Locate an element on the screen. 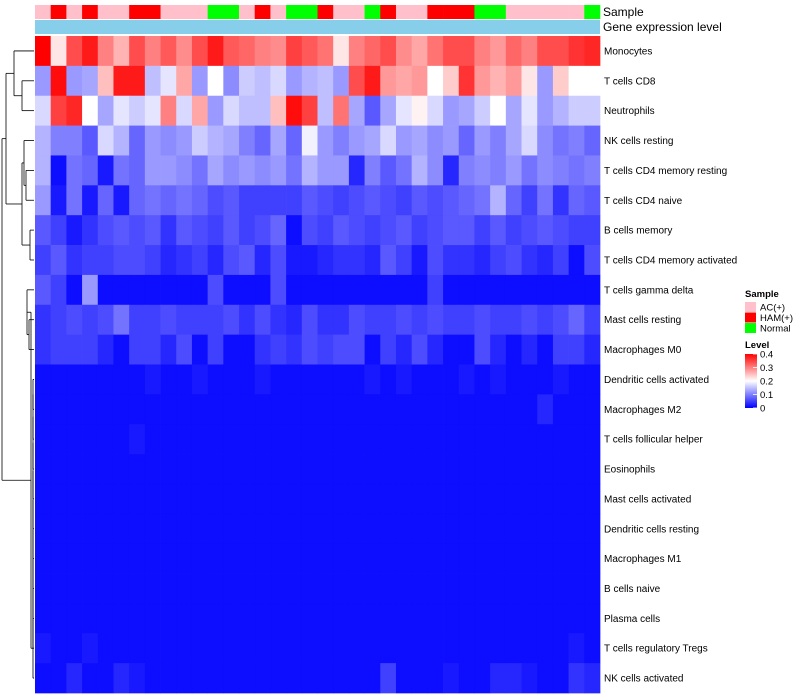  row-label: NK cells activated is located at coordinates (643, 679).